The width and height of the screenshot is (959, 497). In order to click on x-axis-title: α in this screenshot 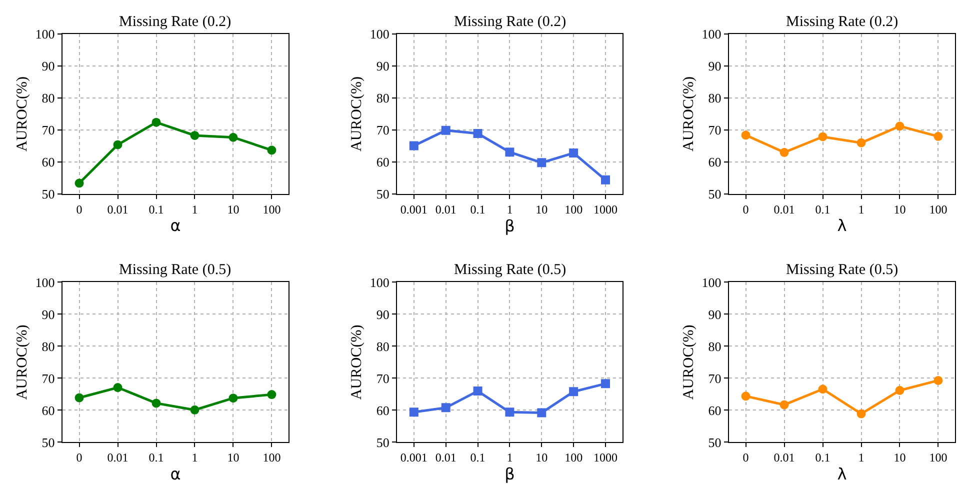, I will do `click(175, 474)`.